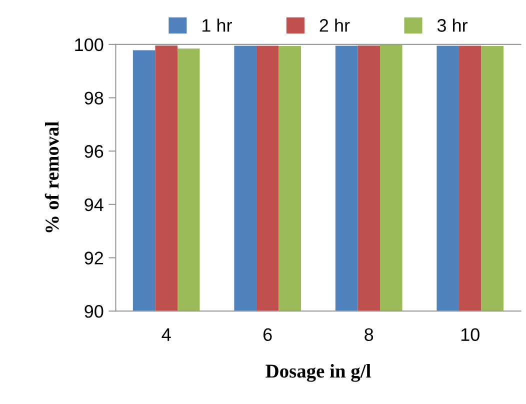  Describe the element at coordinates (89, 45) in the screenshot. I see `y-tick-label: 100` at that location.